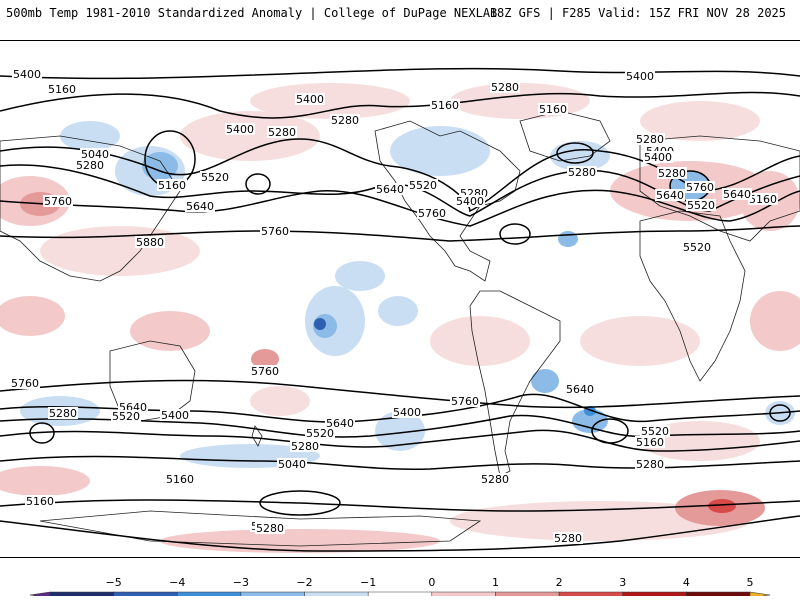 This screenshot has width=800, height=600. I want to click on svg-text: 5880, so click(150, 242).